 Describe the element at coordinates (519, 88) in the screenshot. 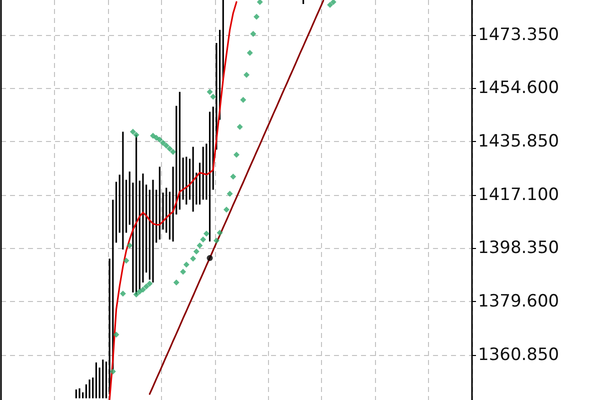

I see `y-tick-label: 1454.600` at that location.